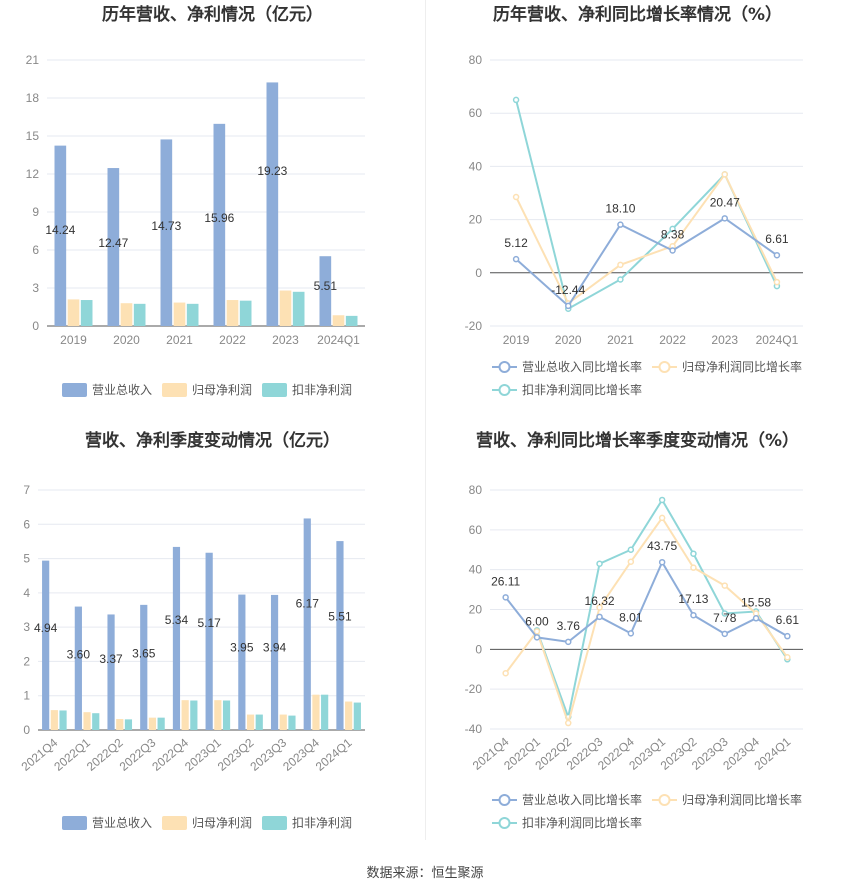 This screenshot has width=850, height=891. What do you see at coordinates (725, 618) in the screenshot?
I see `line-value-label: 7.78` at bounding box center [725, 618].